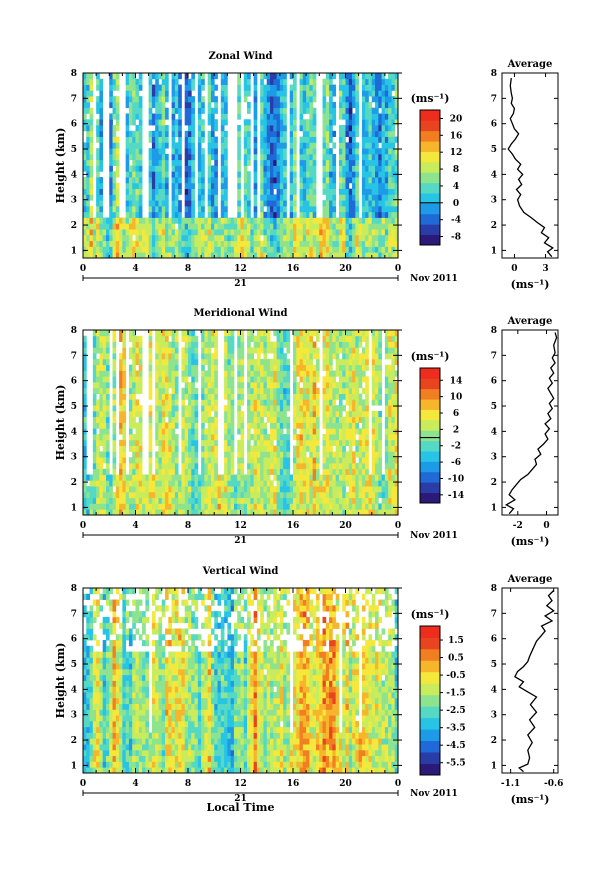 Image resolution: width=612 pixels, height=873 pixels. I want to click on y-tick-label: 6, so click(74, 125).